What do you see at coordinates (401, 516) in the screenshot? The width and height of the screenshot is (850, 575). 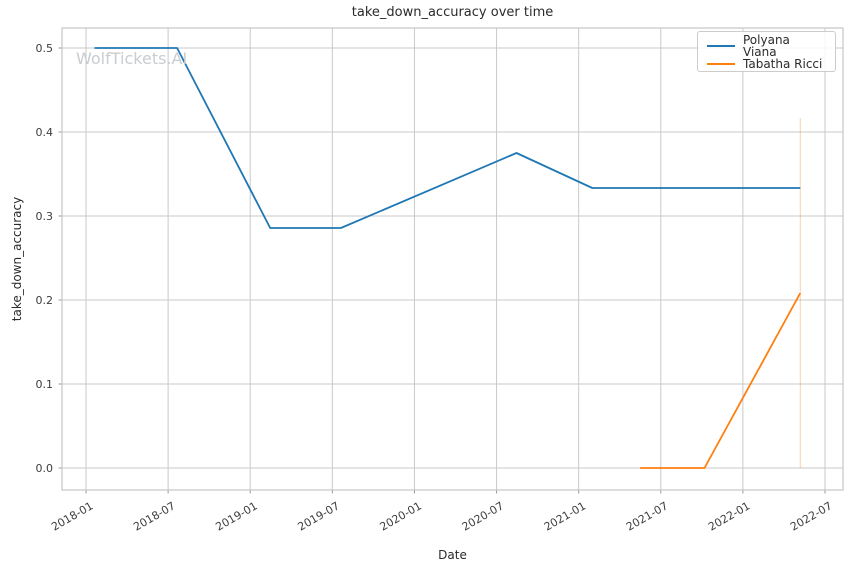 I see `x-tick-label: 2020-01` at bounding box center [401, 516].